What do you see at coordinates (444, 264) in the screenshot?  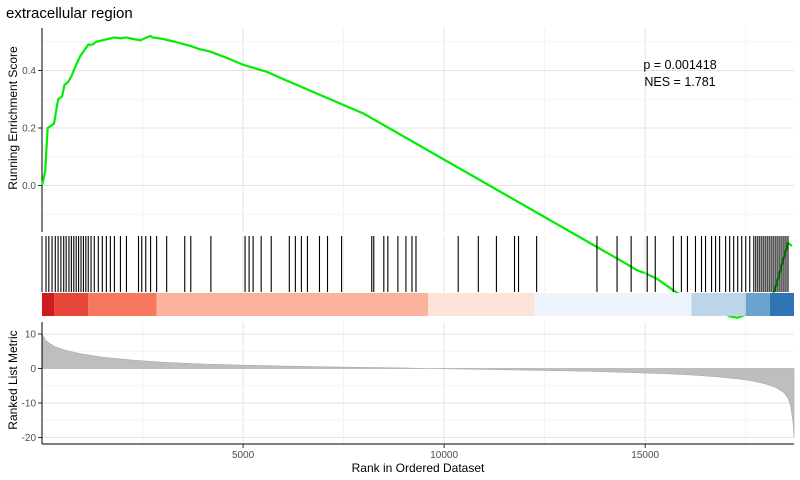 I see `hits-gridlines` at bounding box center [444, 264].